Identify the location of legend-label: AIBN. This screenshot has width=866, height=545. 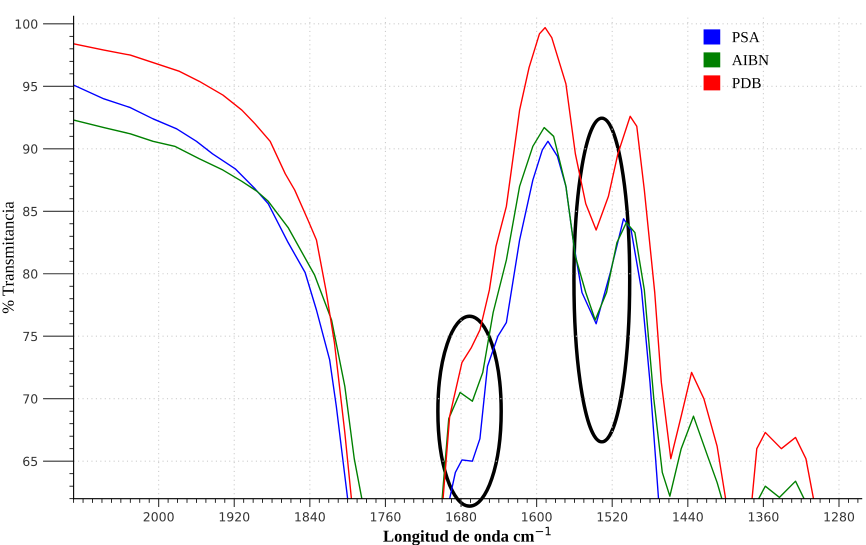
(750, 60).